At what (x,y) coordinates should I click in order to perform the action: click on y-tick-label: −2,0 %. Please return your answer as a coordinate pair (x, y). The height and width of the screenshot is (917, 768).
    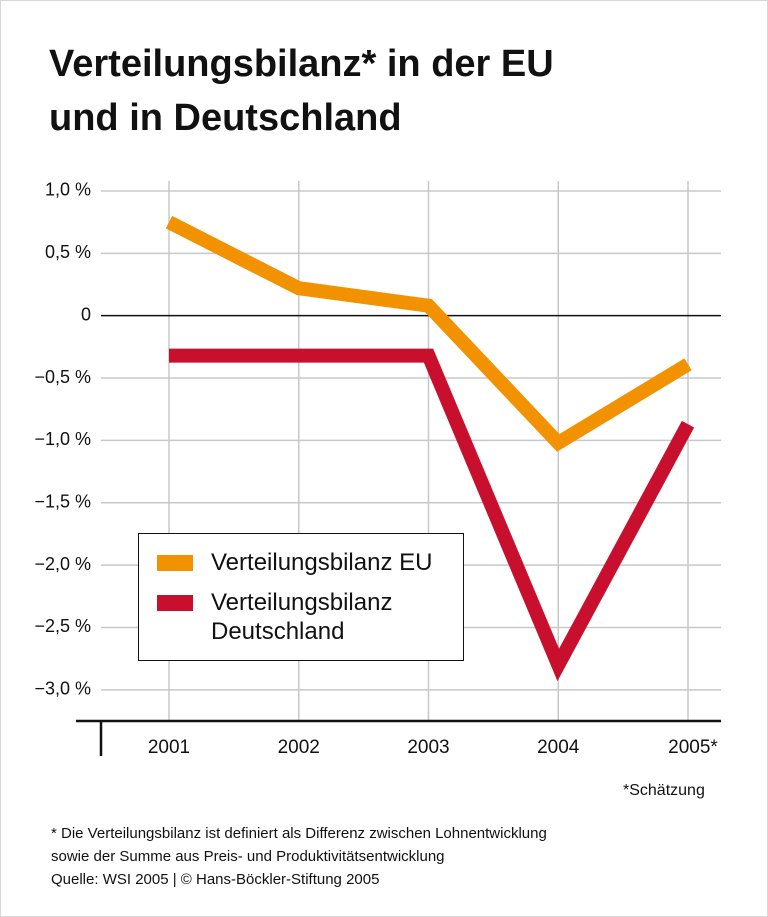
    Looking at the image, I should click on (62, 564).